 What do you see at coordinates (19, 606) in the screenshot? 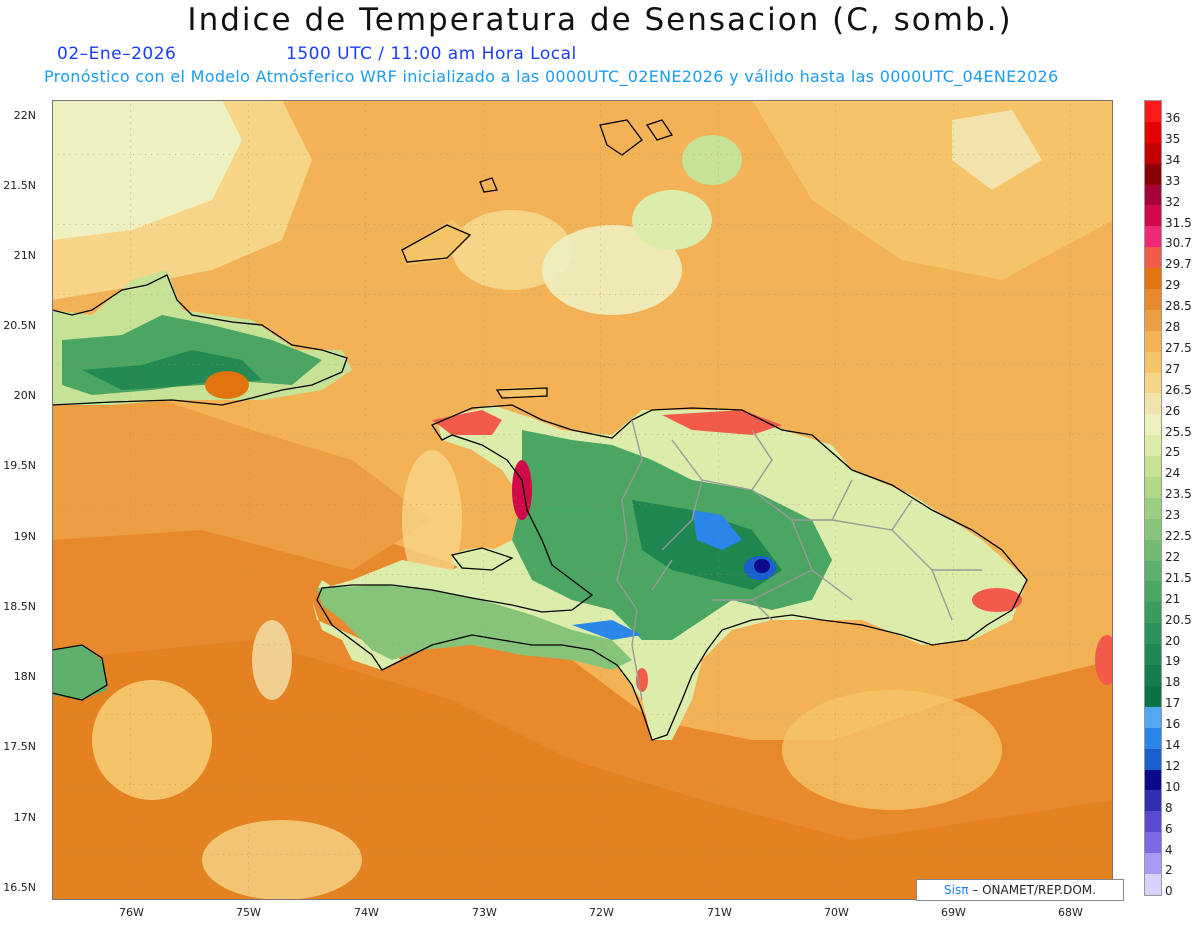
I see `lat-label: 18.5N` at bounding box center [19, 606].